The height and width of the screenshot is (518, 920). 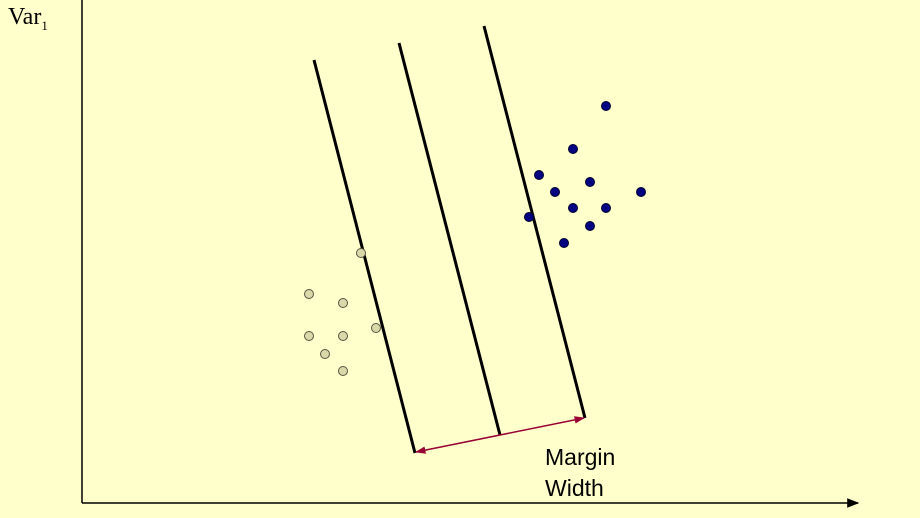 I want to click on y-axis-label-name: Var, so click(x=25, y=17).